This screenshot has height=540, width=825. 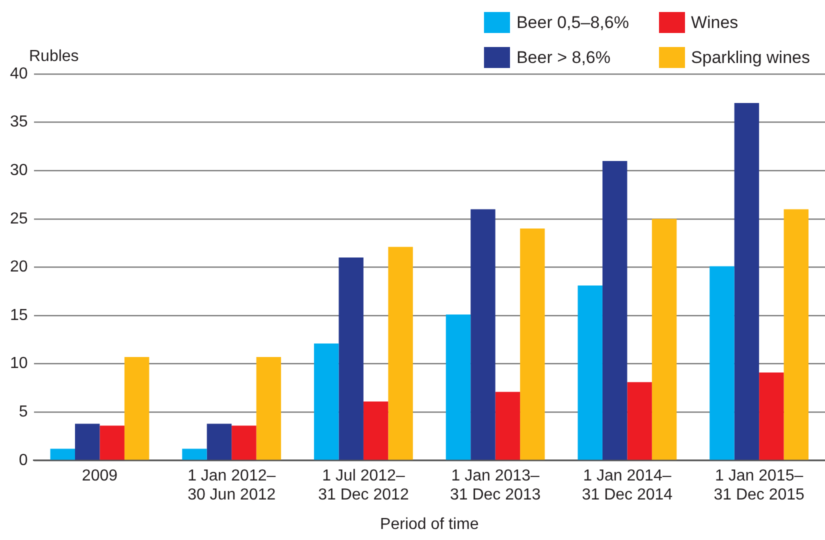 I want to click on y-tick-label: 0, so click(x=23, y=460).